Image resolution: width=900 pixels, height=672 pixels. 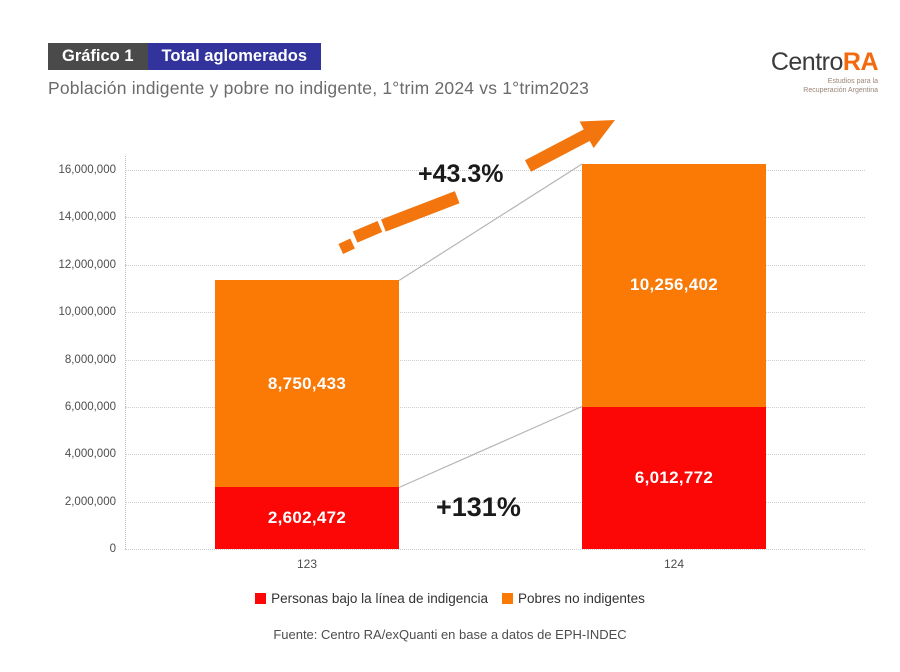 What do you see at coordinates (478, 507) in the screenshot?
I see `annotation-indigencia-increase: +131%` at bounding box center [478, 507].